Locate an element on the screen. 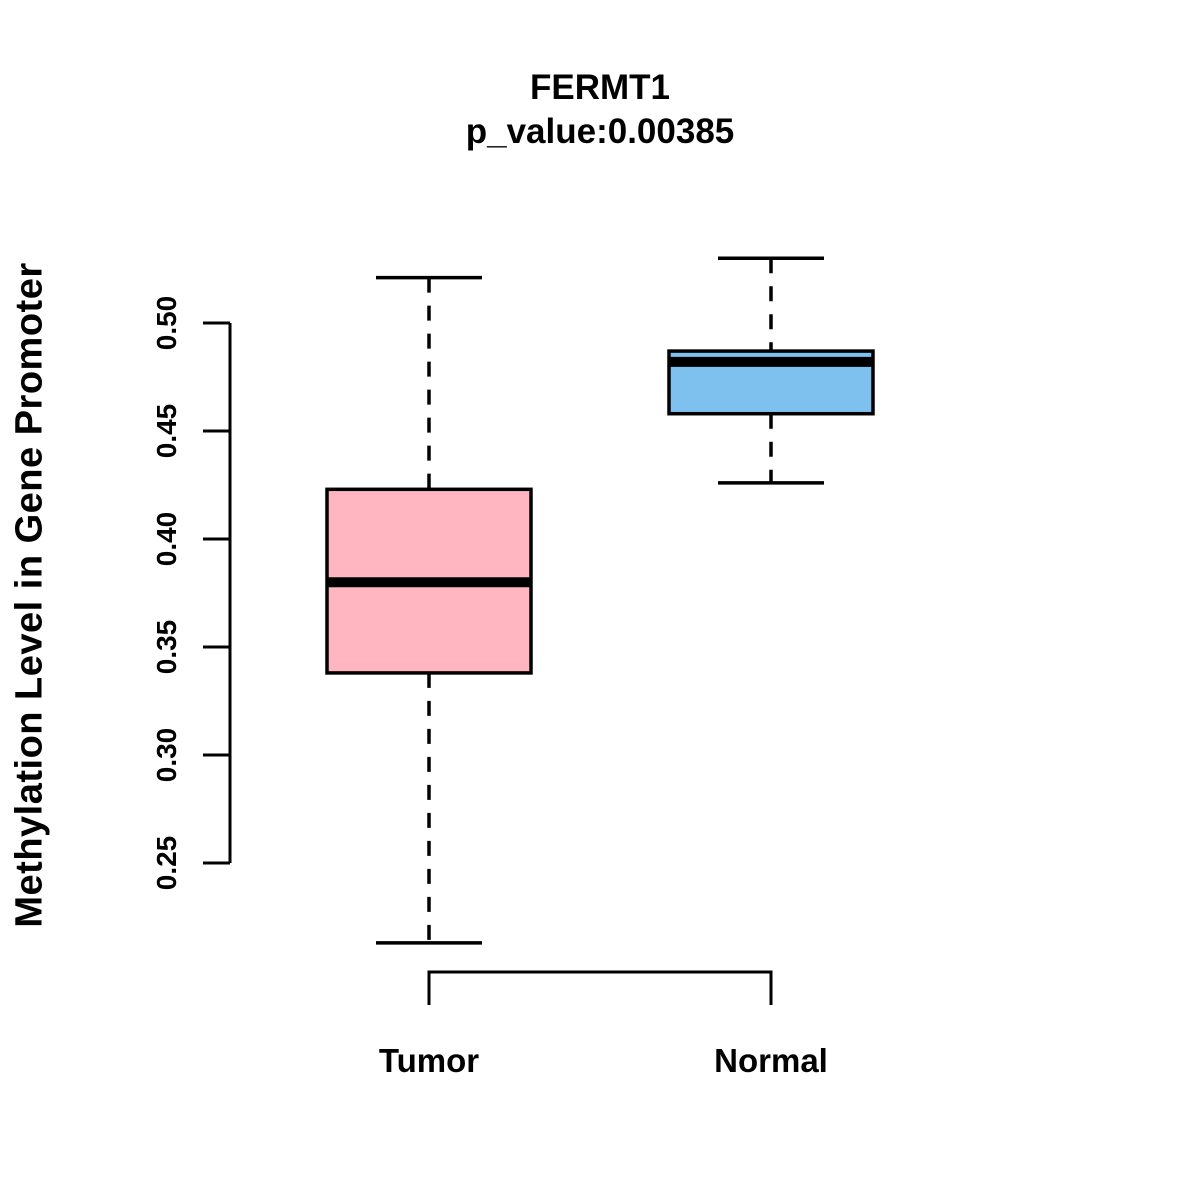  y-tick-label: 0.25 is located at coordinates (166, 863).